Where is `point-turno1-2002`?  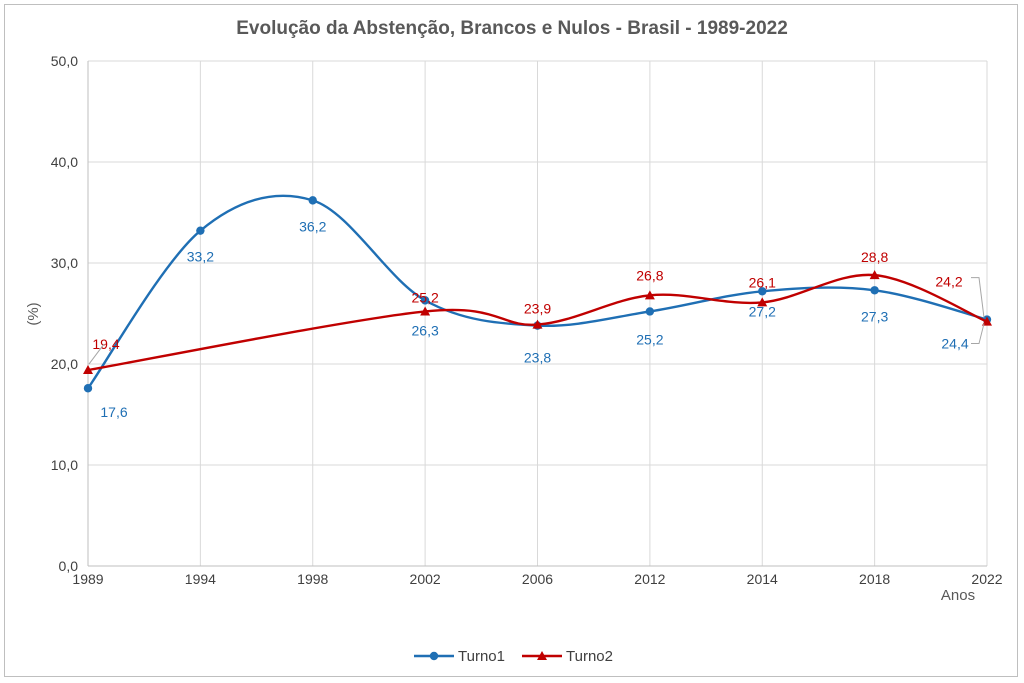
point-turno1-2002 is located at coordinates (425, 300).